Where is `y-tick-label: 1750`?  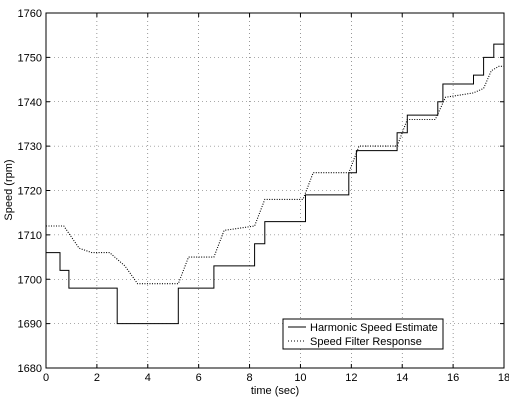 y-tick-label: 1750 is located at coordinates (30, 58).